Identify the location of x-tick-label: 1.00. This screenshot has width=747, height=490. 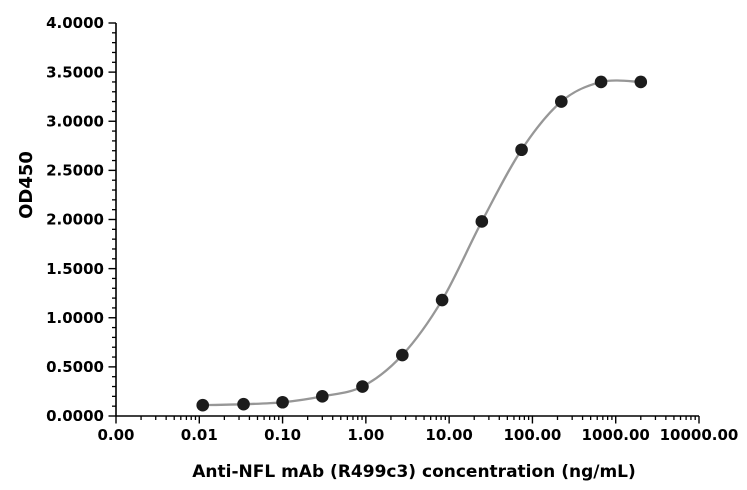
(365, 435).